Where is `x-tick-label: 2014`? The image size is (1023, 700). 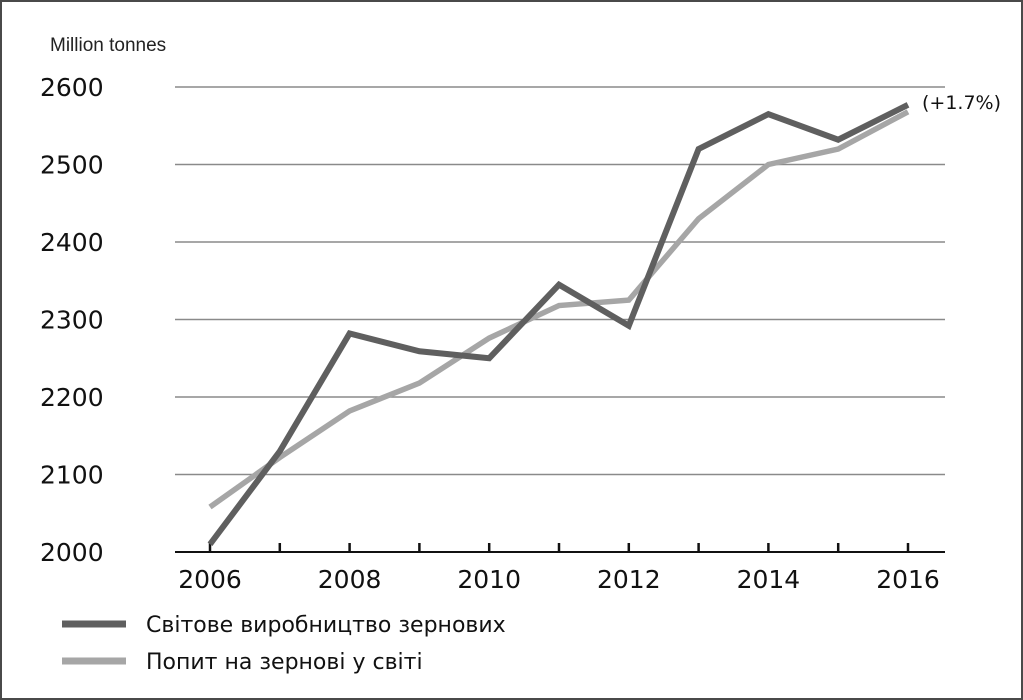 x-tick-label: 2014 is located at coordinates (769, 579).